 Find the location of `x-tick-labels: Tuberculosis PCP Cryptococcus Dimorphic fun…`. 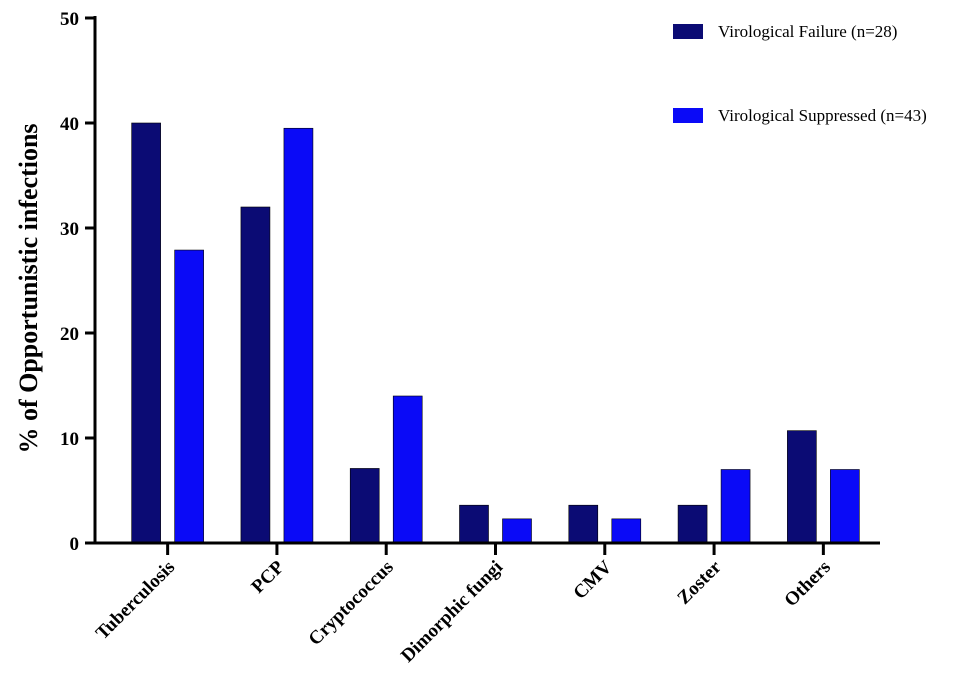

x-tick-labels: Tuberculosis PCP Cryptococcus Dimorphic fun… is located at coordinates (463, 611).